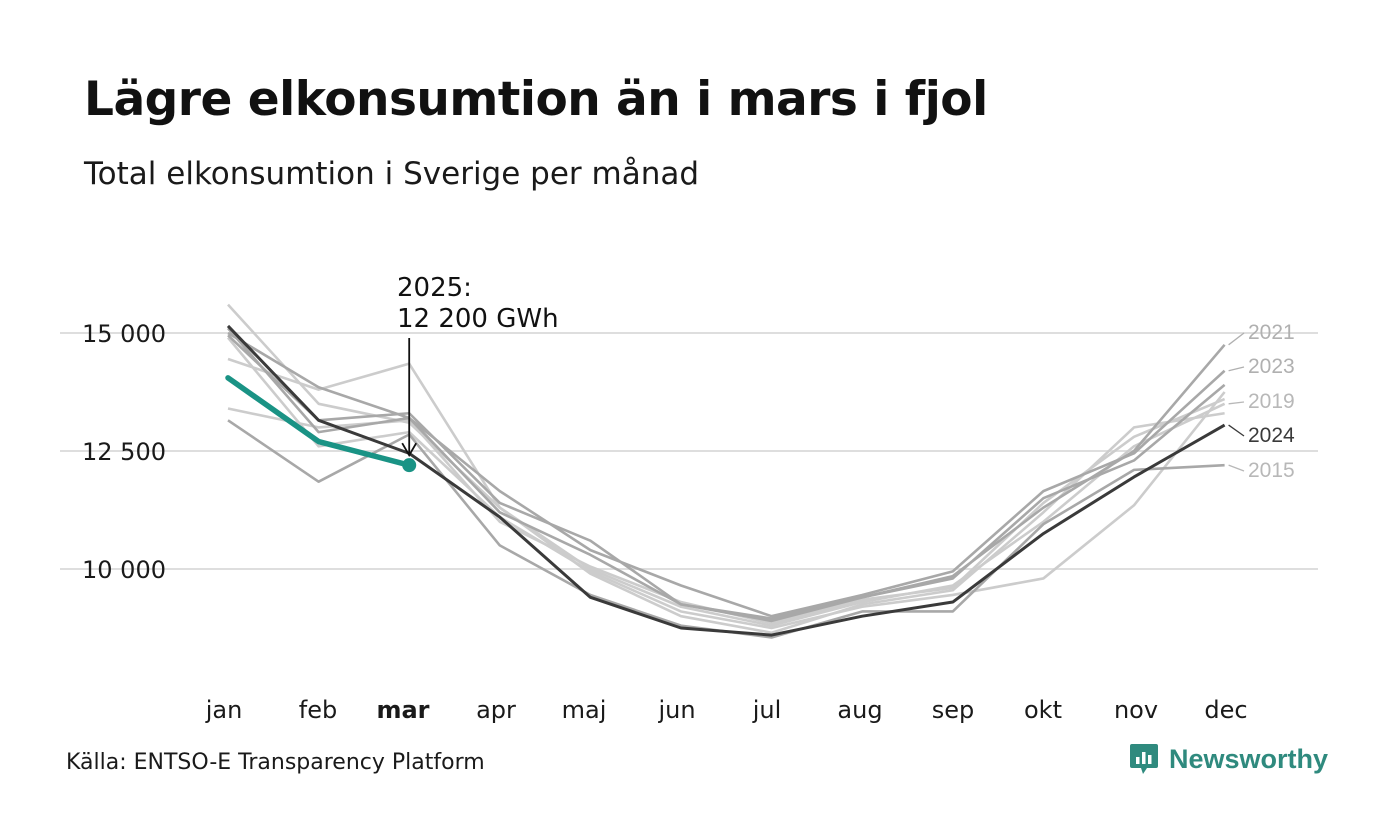 The width and height of the screenshot is (1400, 840). Describe the element at coordinates (1271, 366) in the screenshot. I see `series-label-2023: 2023` at that location.